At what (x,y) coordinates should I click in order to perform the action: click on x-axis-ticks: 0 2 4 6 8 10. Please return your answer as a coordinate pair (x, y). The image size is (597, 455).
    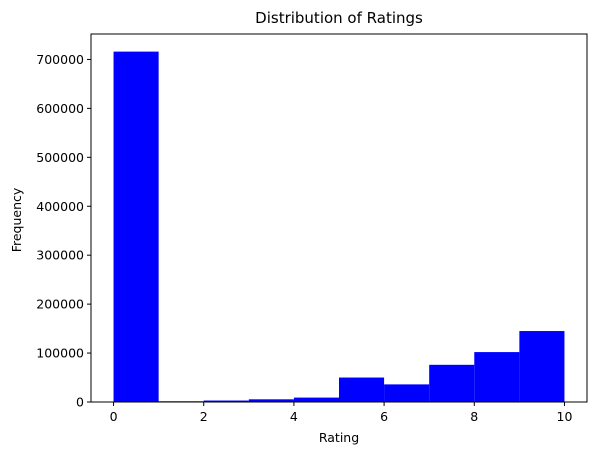
    Looking at the image, I should click on (341, 413).